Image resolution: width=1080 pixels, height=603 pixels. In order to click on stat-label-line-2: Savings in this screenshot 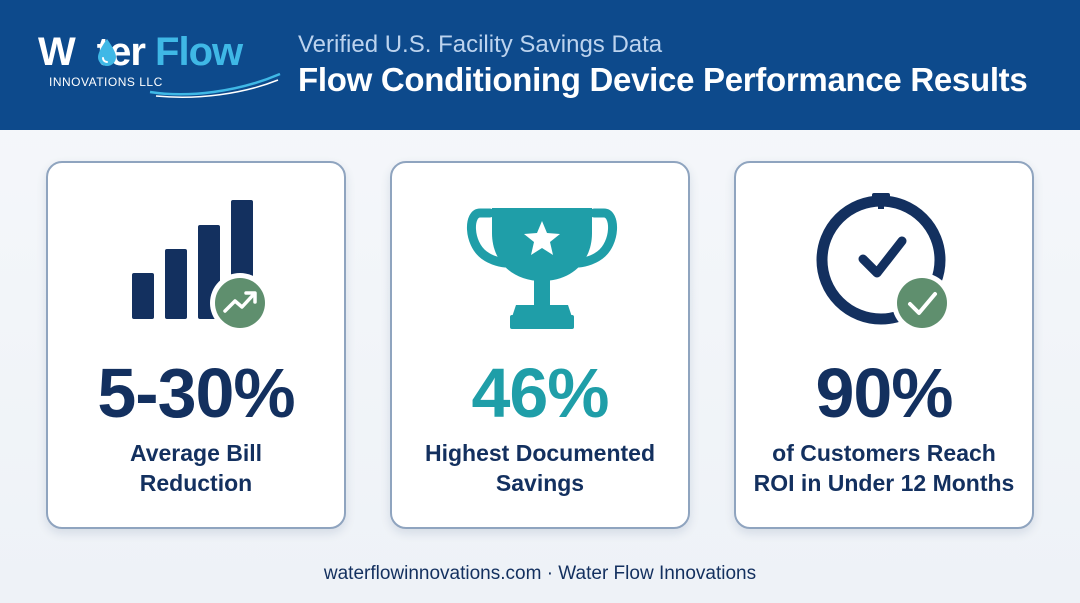, I will do `click(540, 483)`.